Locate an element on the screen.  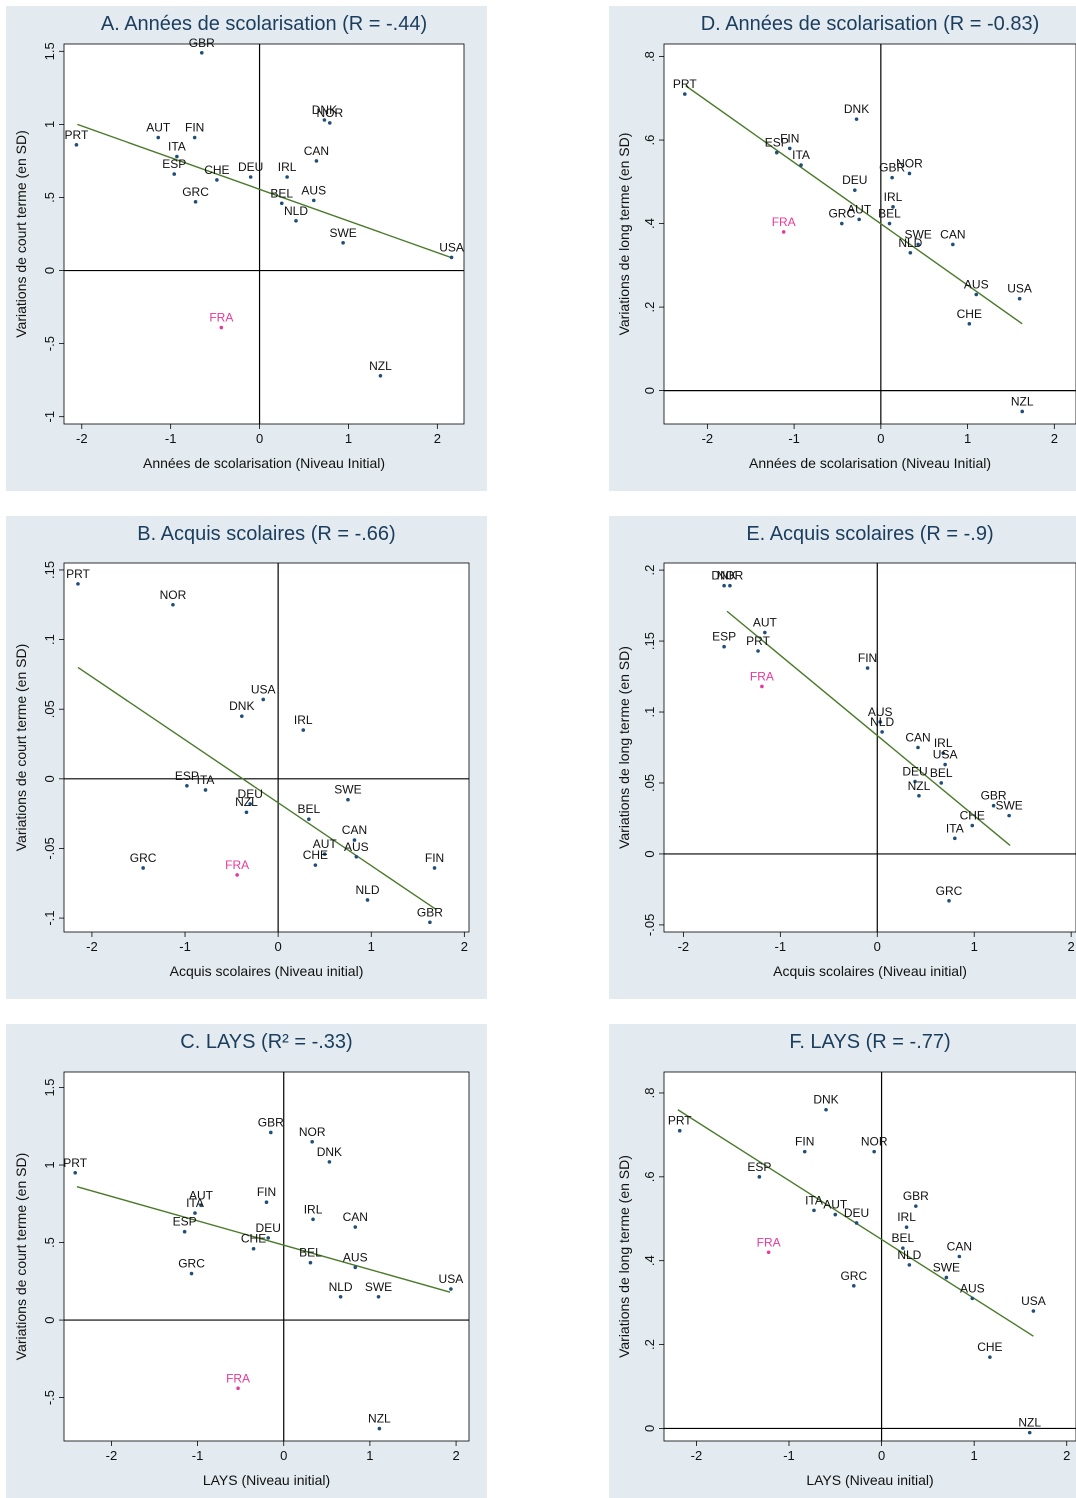
x-tick-label: -1 is located at coordinates (794, 438).